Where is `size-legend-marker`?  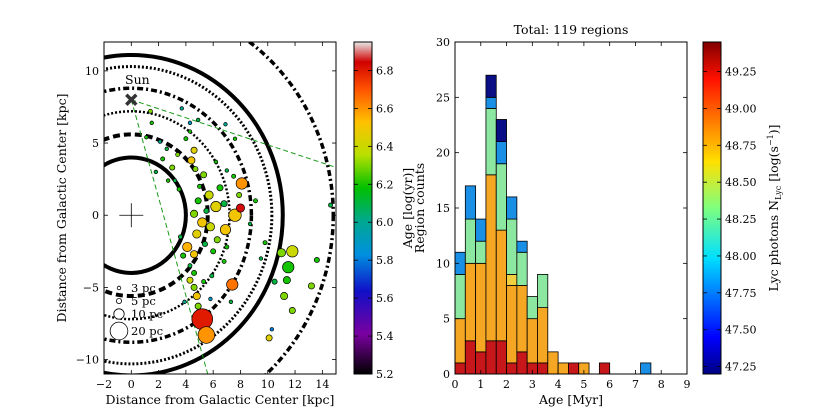
size-legend-marker is located at coordinates (119, 288).